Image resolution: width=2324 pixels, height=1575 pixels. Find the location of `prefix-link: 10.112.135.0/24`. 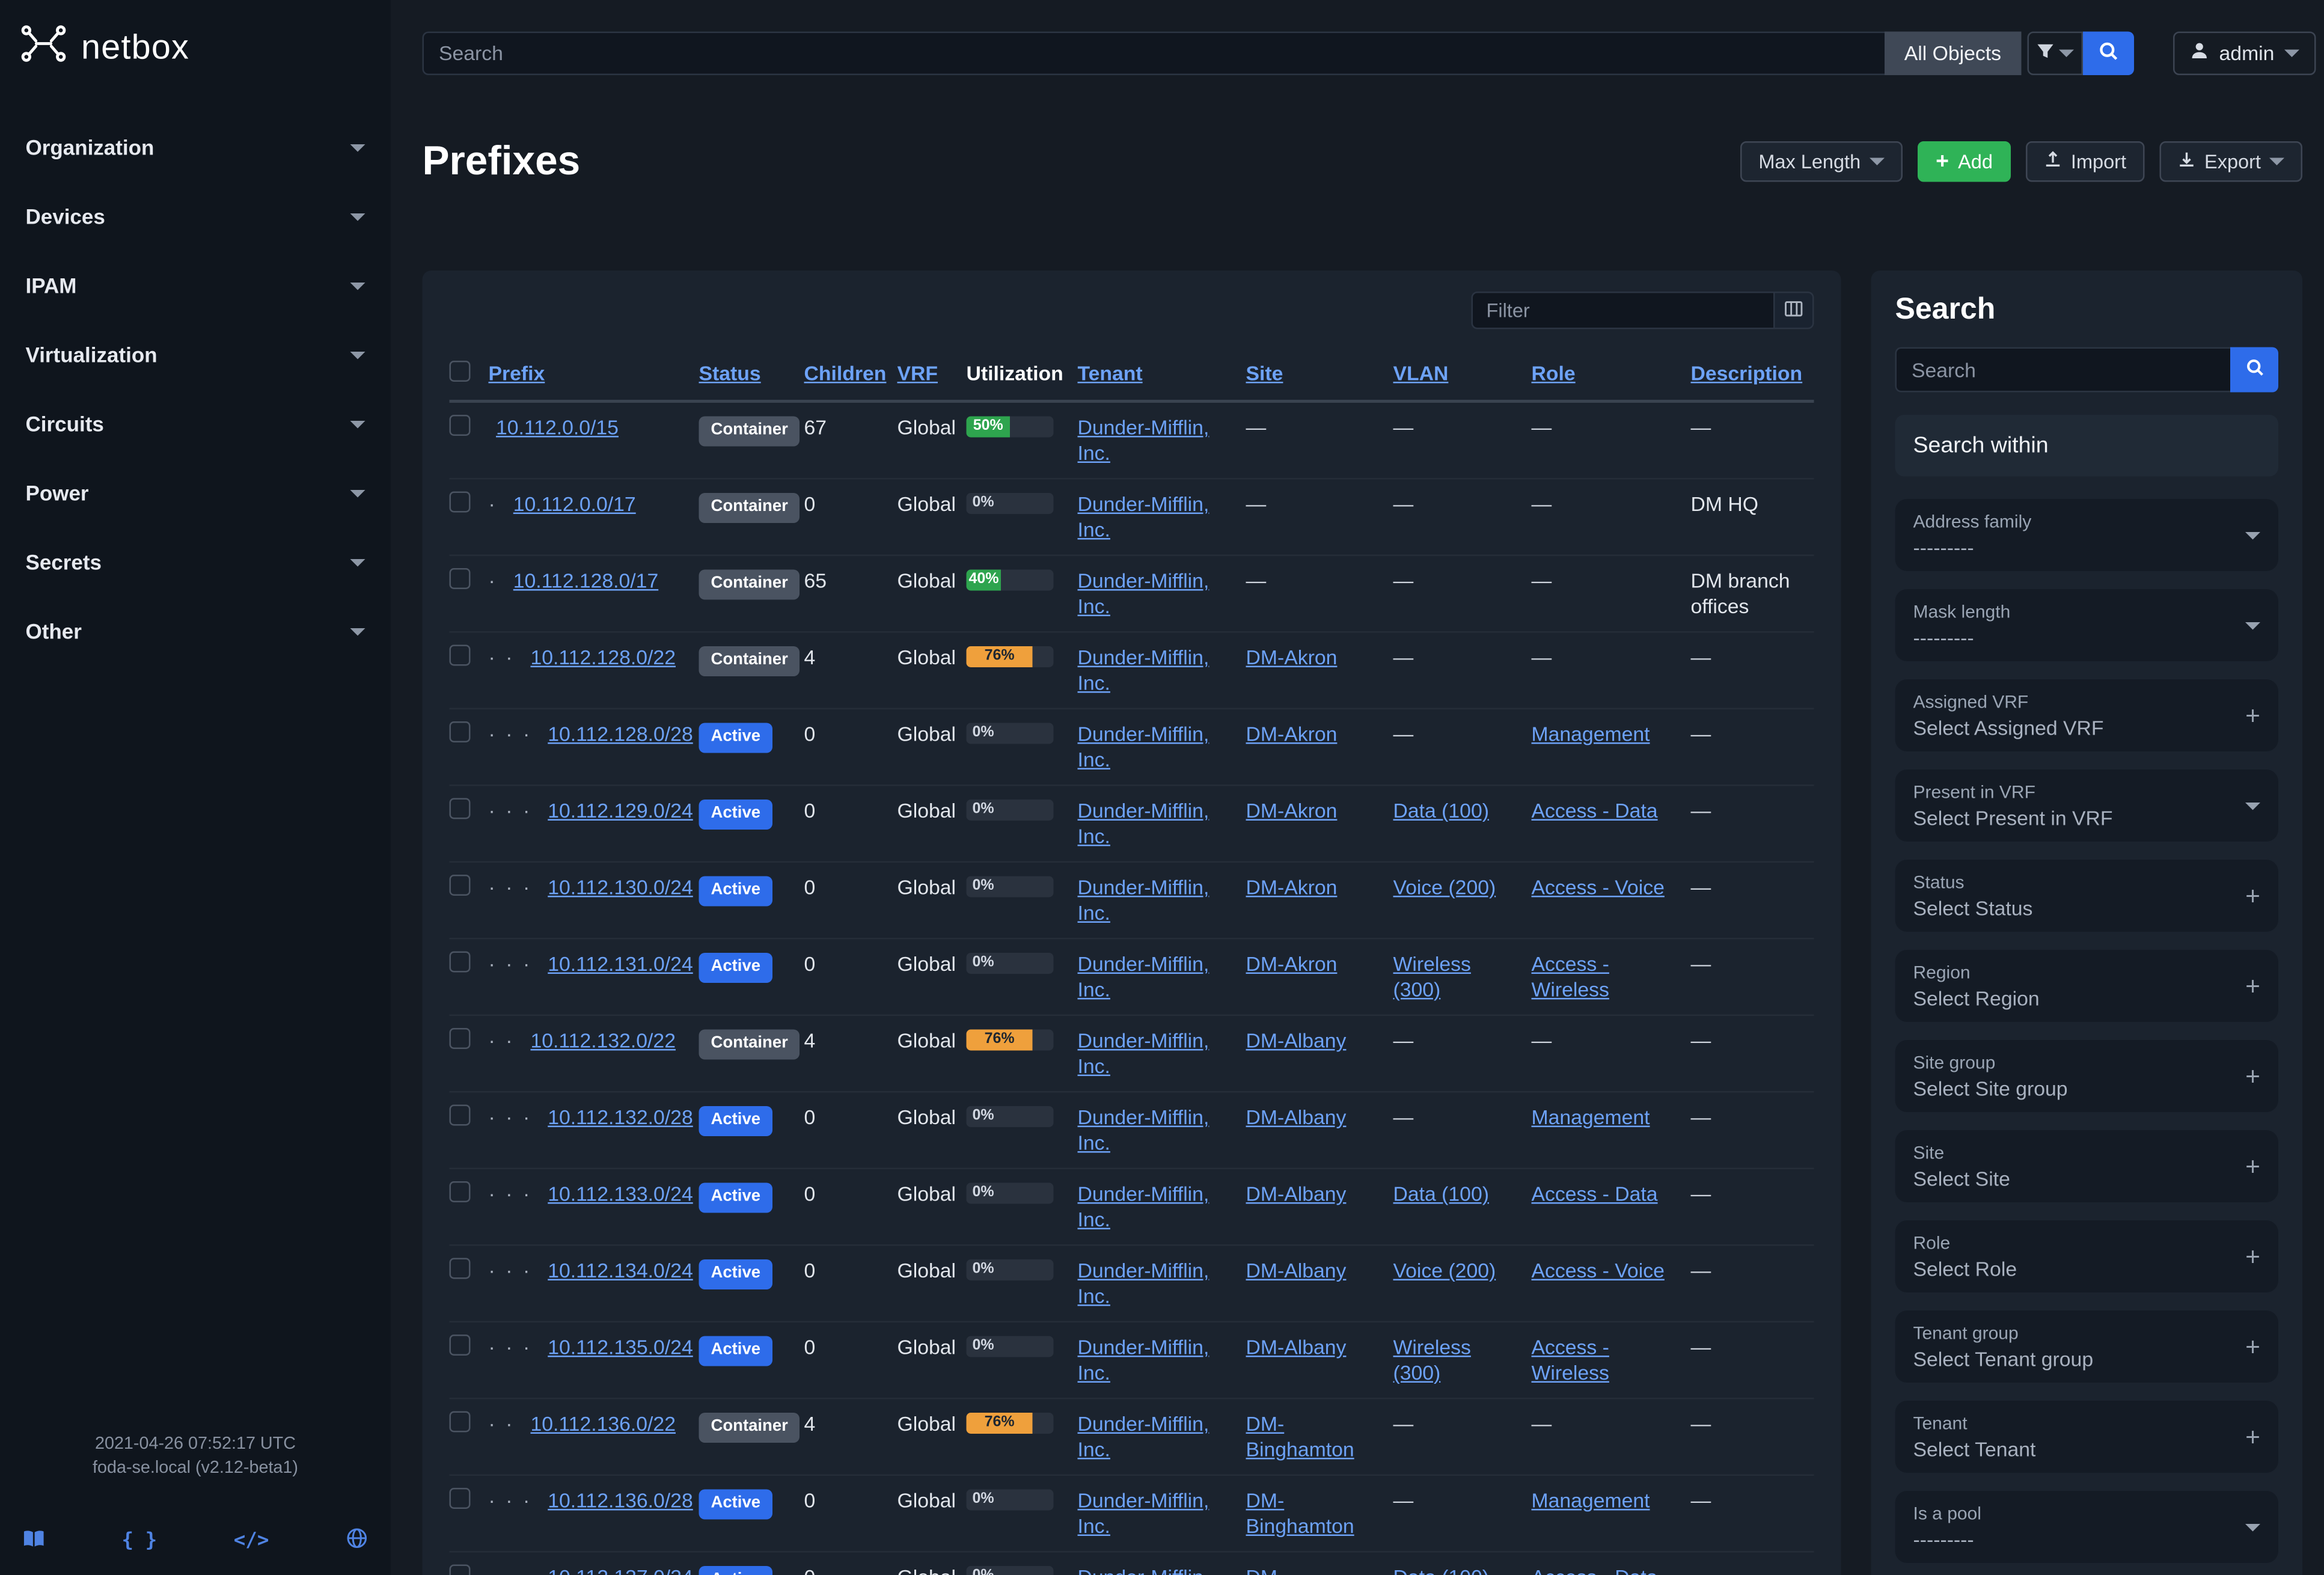

prefix-link: 10.112.135.0/24 is located at coordinates (621, 1348).